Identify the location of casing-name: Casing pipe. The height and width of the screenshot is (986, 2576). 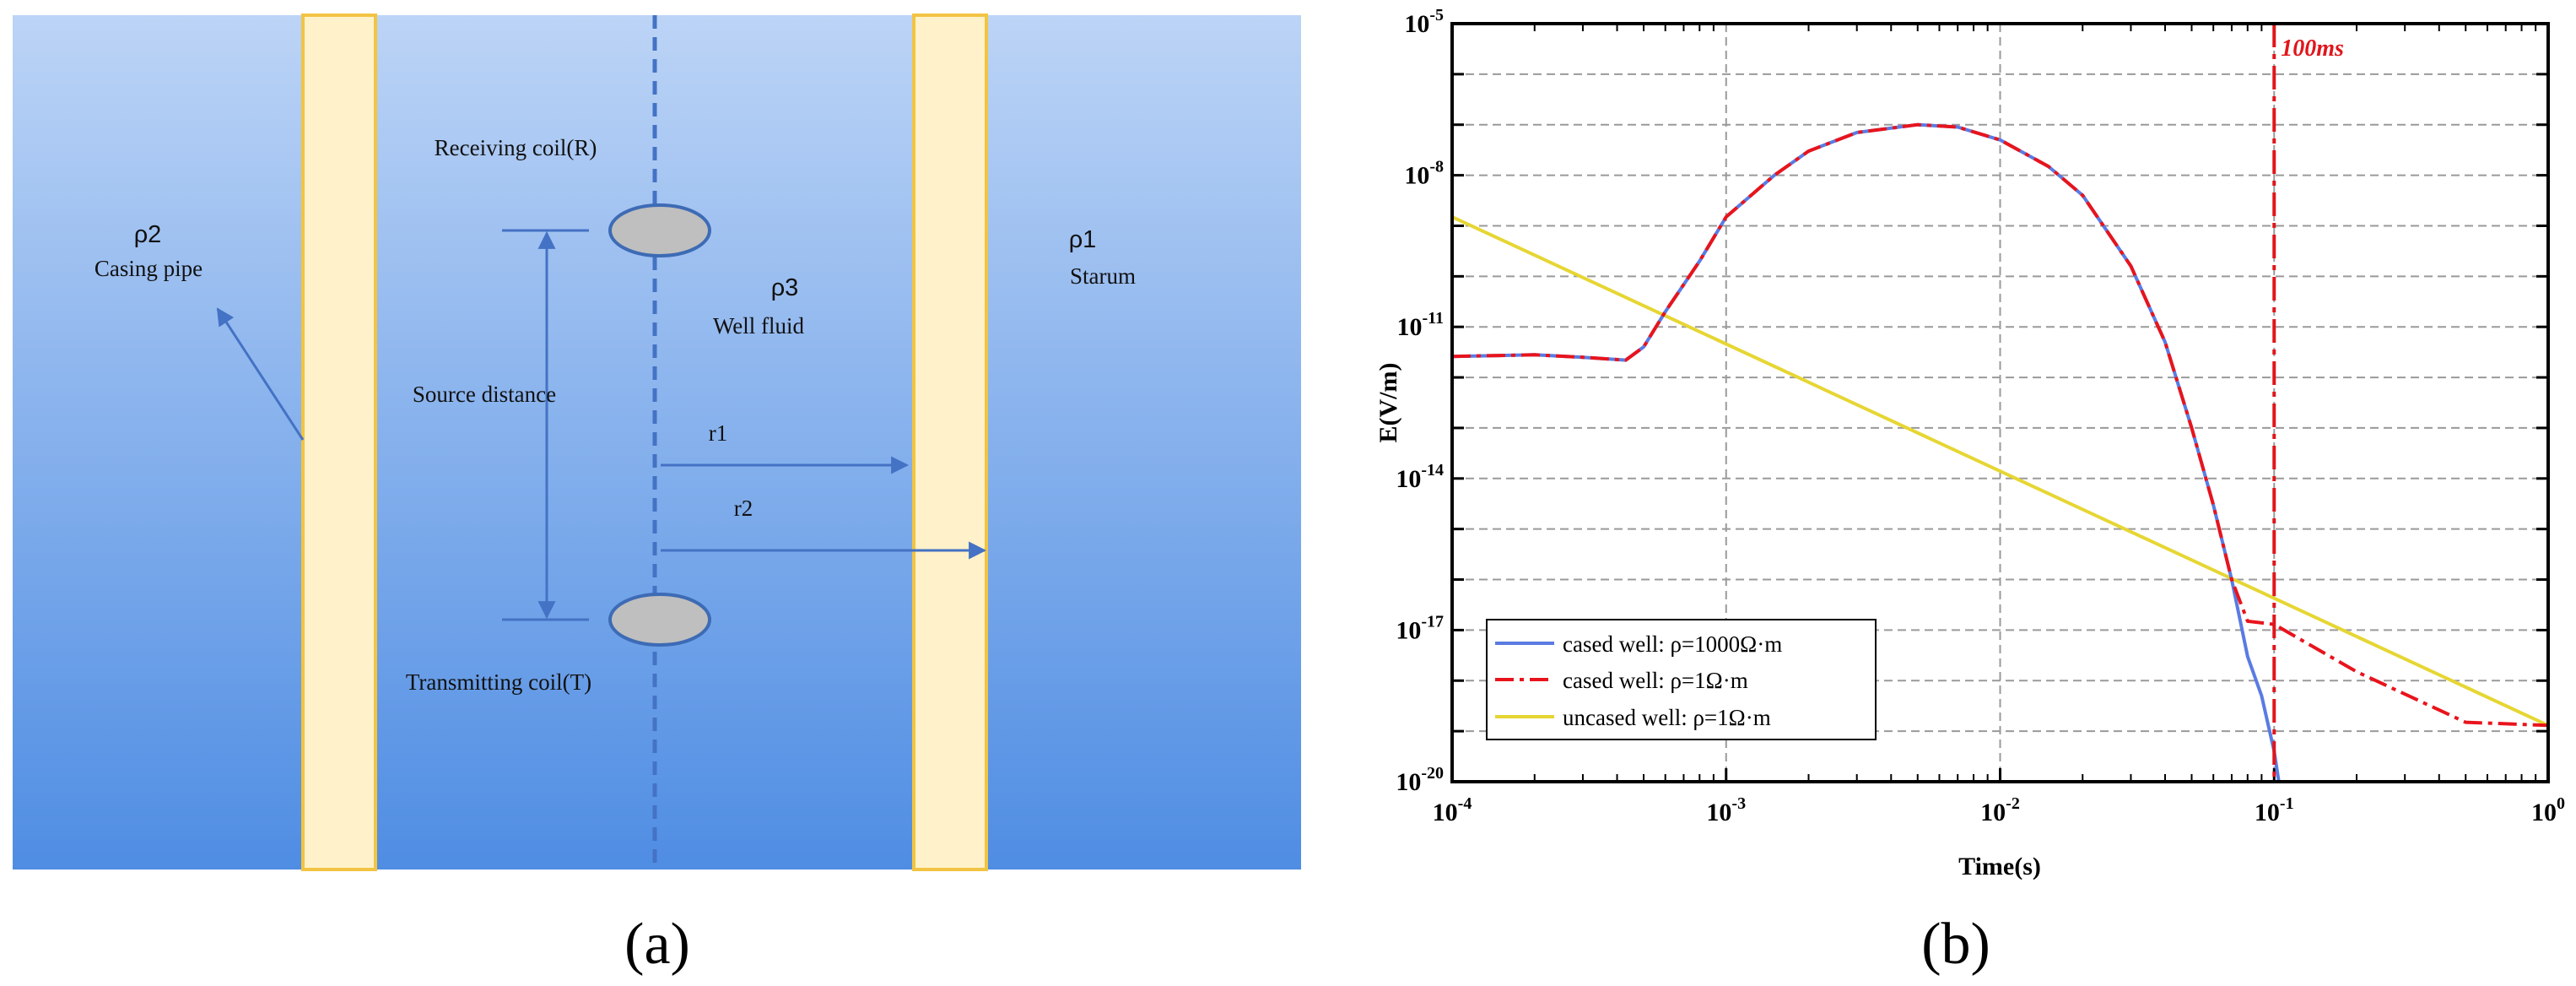
(149, 268).